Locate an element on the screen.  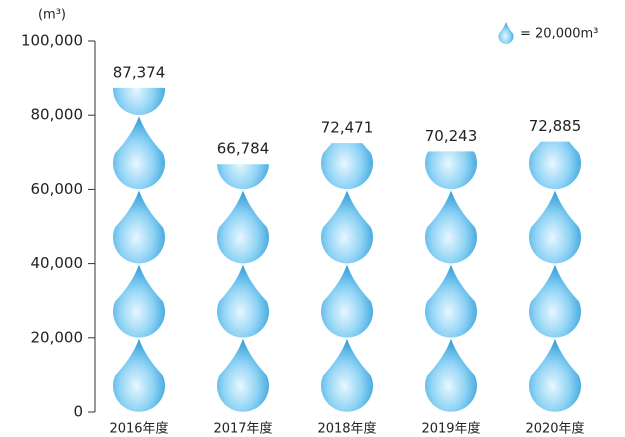
x-tick-label: 2020年度 is located at coordinates (554, 429).